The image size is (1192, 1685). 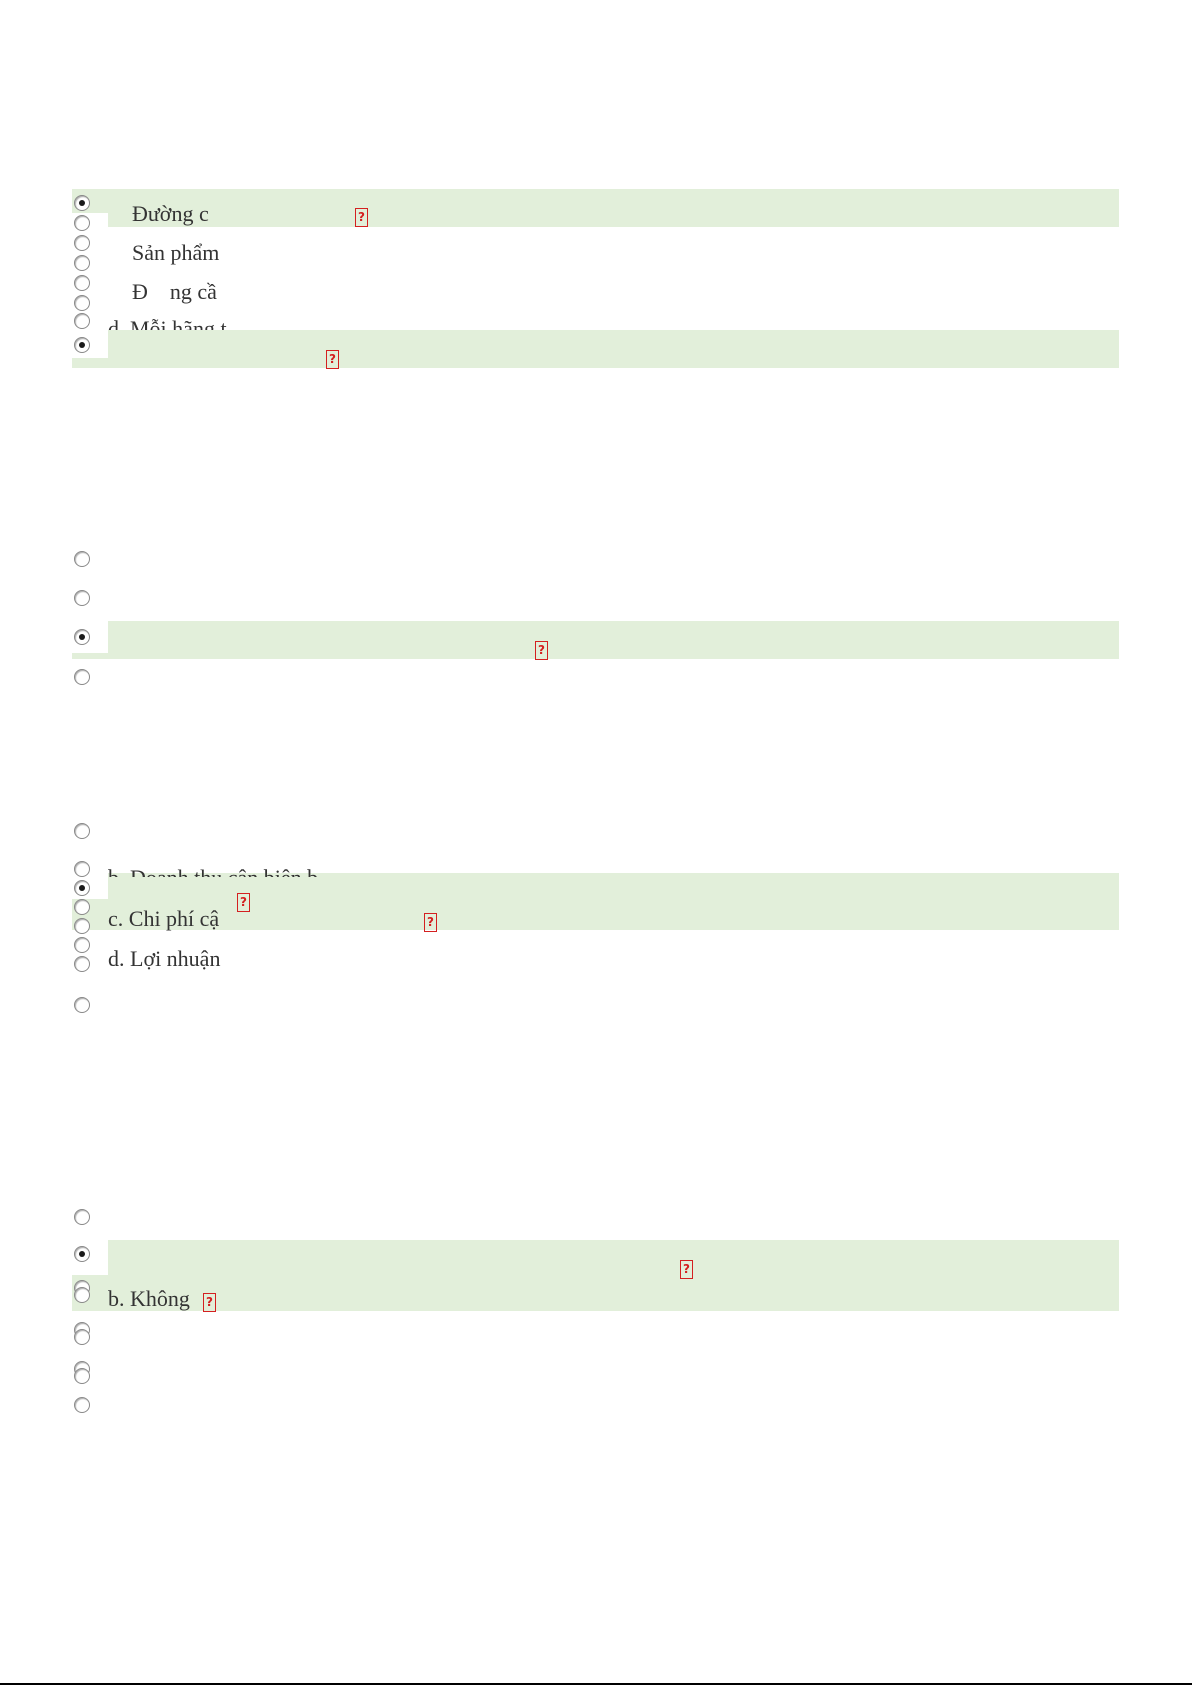 I want to click on missing-glyph-marker-q1-e: ?, so click(x=332, y=359).